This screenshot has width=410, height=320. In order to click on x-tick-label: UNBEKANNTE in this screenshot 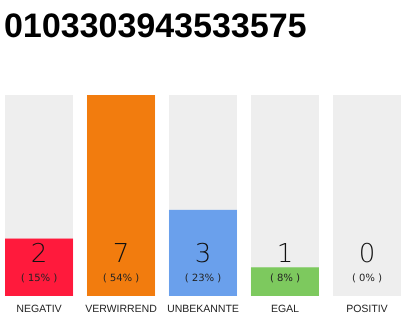, I will do `click(203, 309)`.